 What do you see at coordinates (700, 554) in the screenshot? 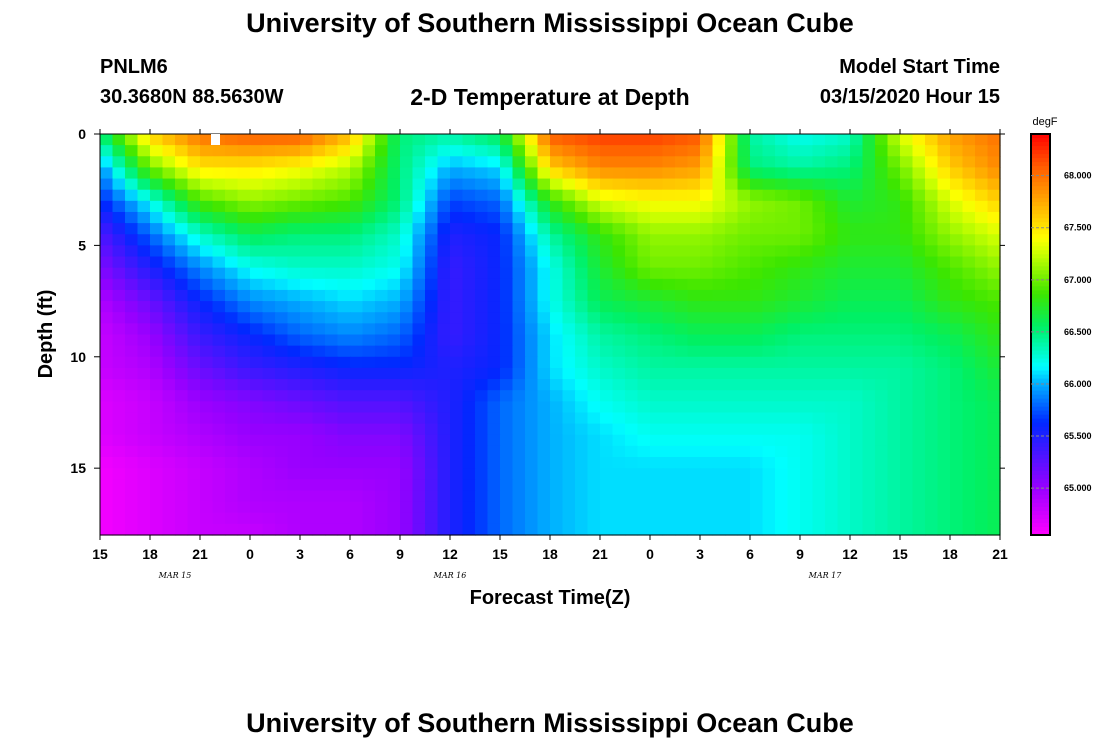
I see `x-tick-label: 3` at bounding box center [700, 554].